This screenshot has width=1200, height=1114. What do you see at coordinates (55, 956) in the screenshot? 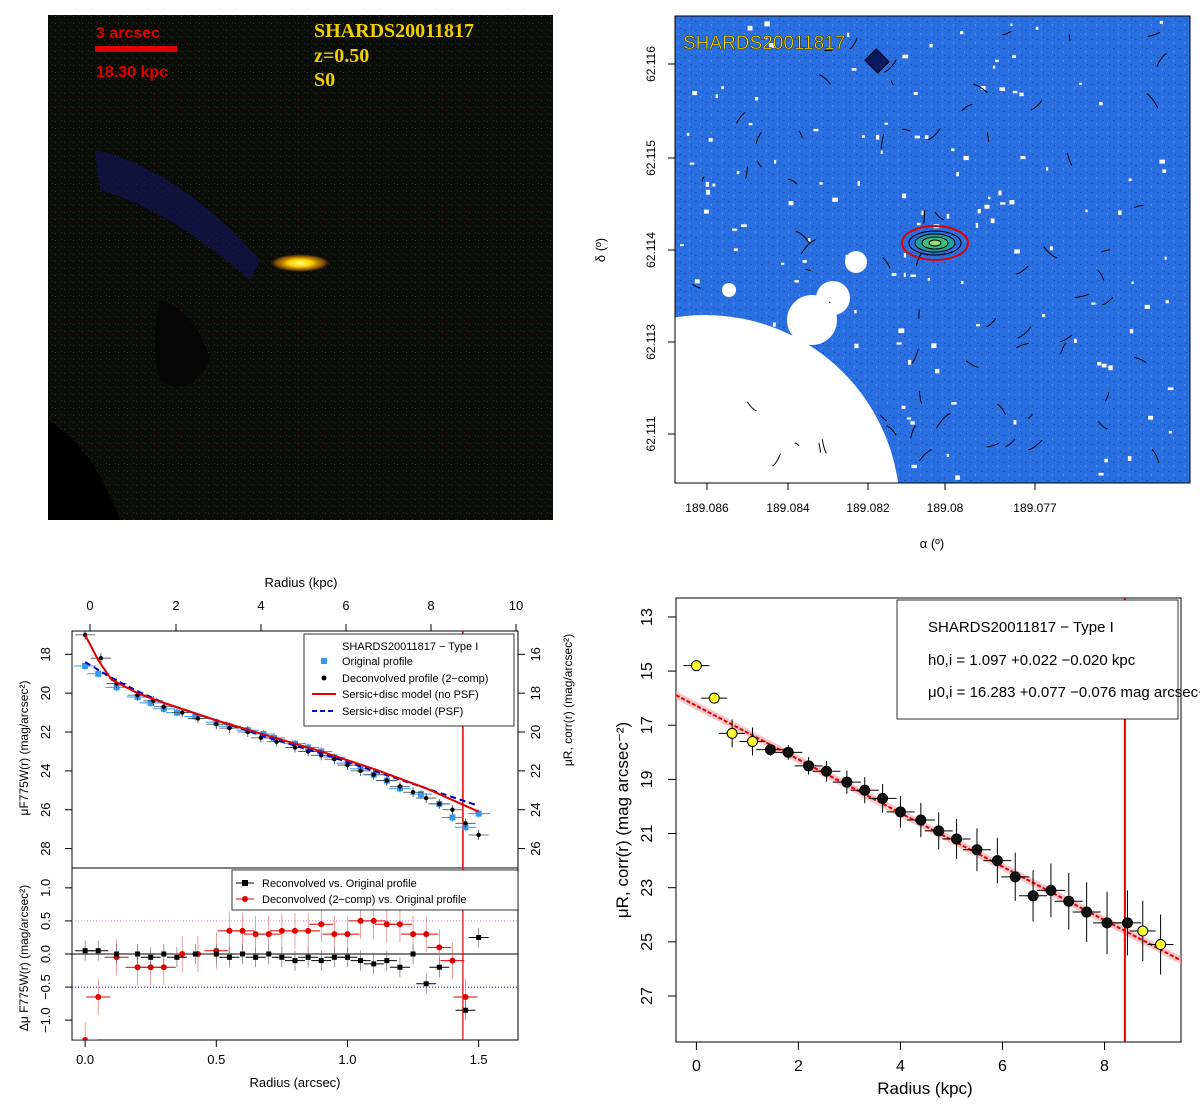
I see `bottom-left-axis-ticks: 1.00.50.0−0.5−1.0` at bounding box center [55, 956].